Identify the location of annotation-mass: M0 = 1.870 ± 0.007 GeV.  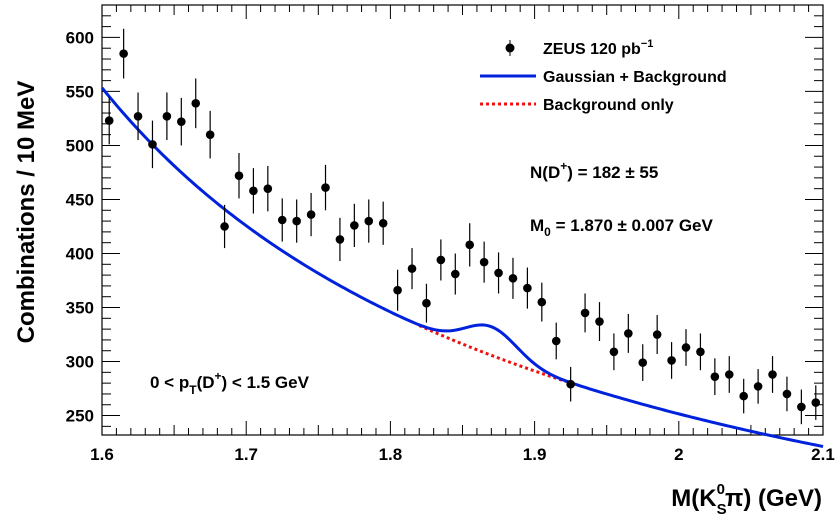
(621, 227).